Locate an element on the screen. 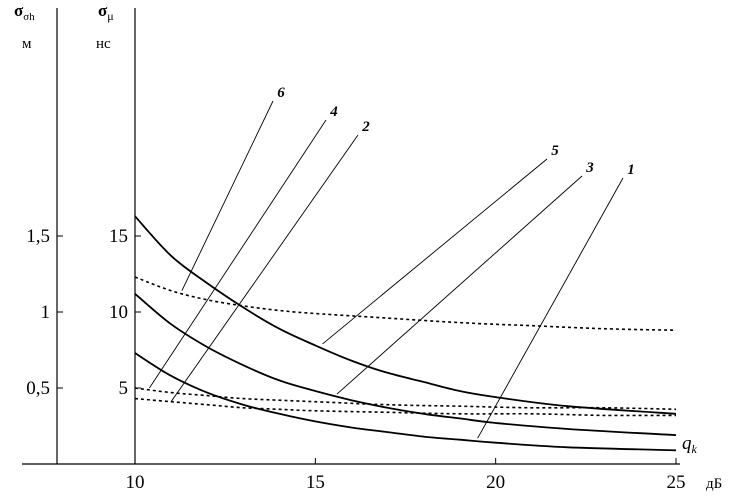 The image size is (734, 496). curve-label-2: 2 is located at coordinates (365, 127).